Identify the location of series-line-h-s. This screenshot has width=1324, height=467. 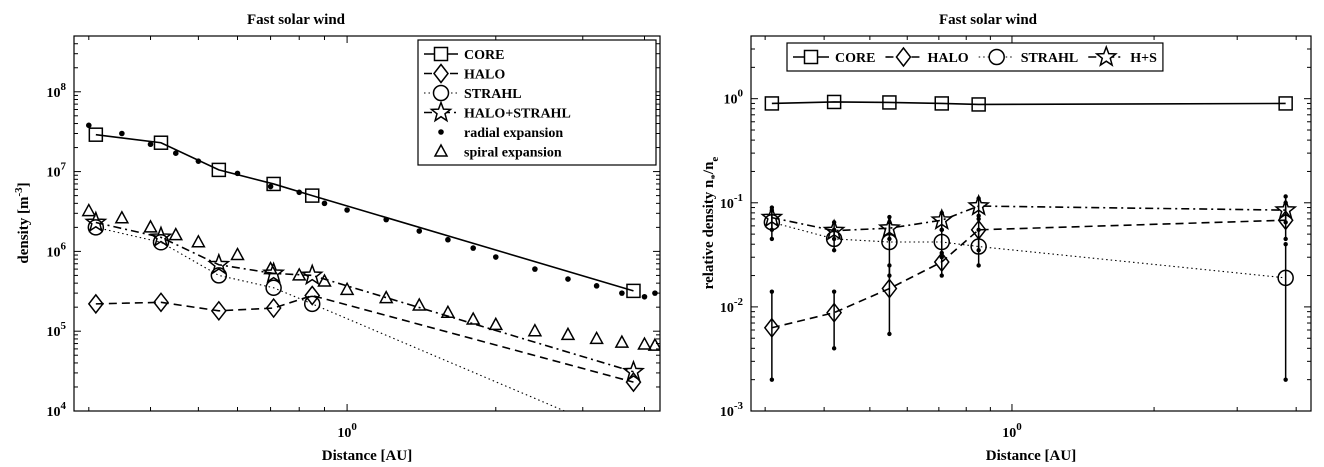
(1028, 218).